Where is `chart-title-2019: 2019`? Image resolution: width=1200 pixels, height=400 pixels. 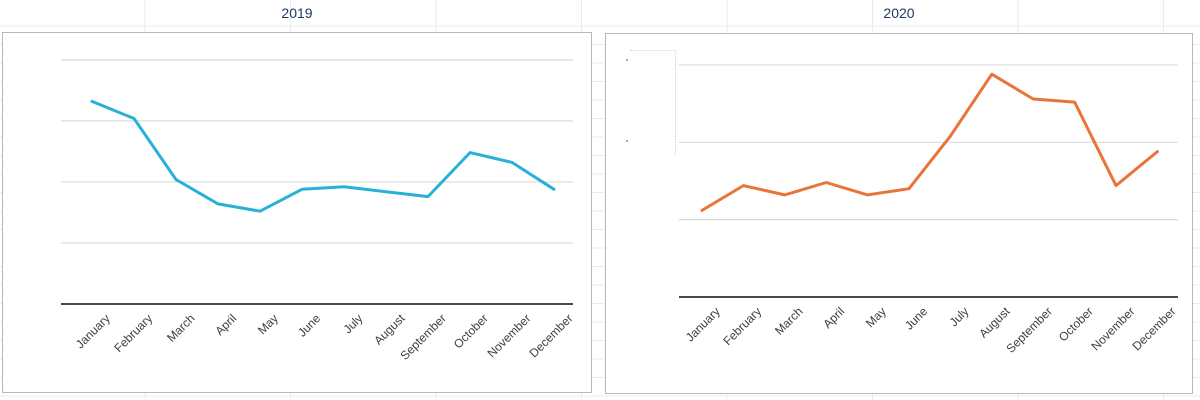
chart-title-2019: 2019 is located at coordinates (297, 13).